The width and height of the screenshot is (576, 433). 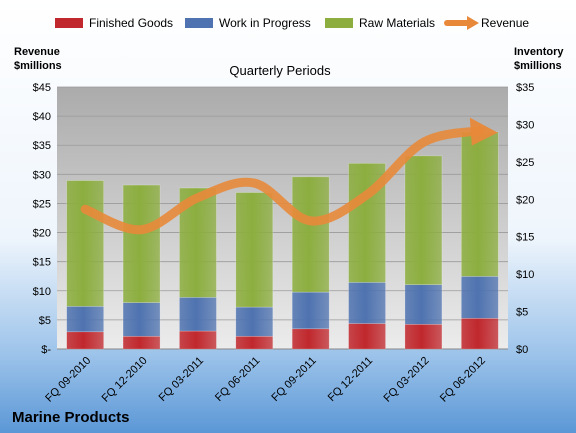 I want to click on x-tick-label: FQ 03-2012, so click(x=407, y=380).